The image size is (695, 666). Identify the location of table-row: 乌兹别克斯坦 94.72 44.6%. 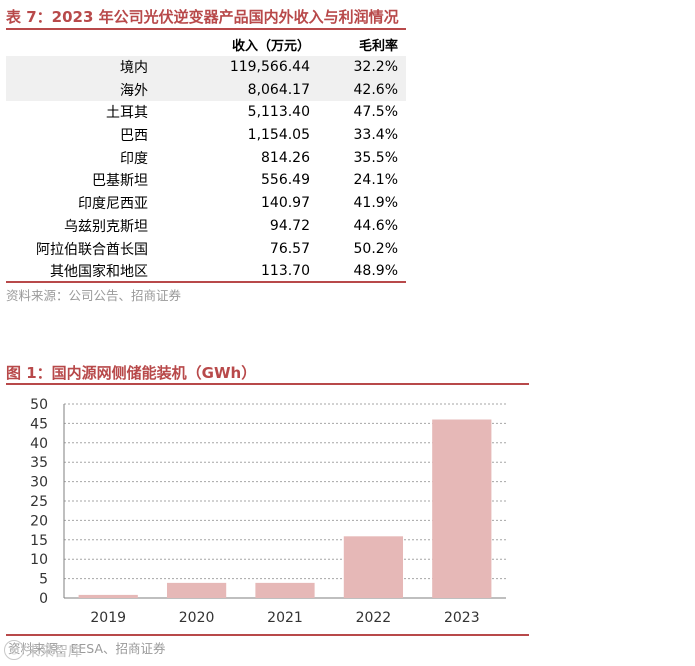
(206, 226).